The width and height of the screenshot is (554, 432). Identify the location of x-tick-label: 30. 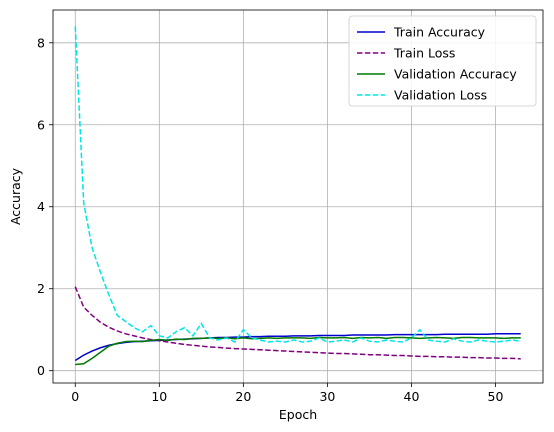
(327, 396).